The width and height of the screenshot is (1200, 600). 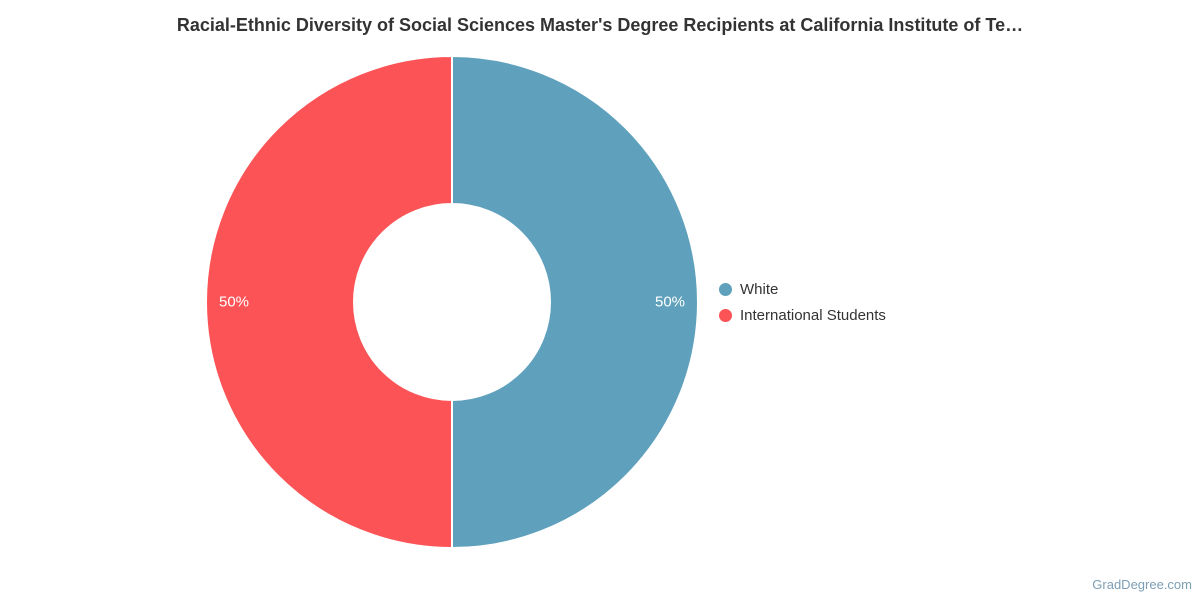 What do you see at coordinates (234, 302) in the screenshot?
I see `slice-label-international-students: 50%` at bounding box center [234, 302].